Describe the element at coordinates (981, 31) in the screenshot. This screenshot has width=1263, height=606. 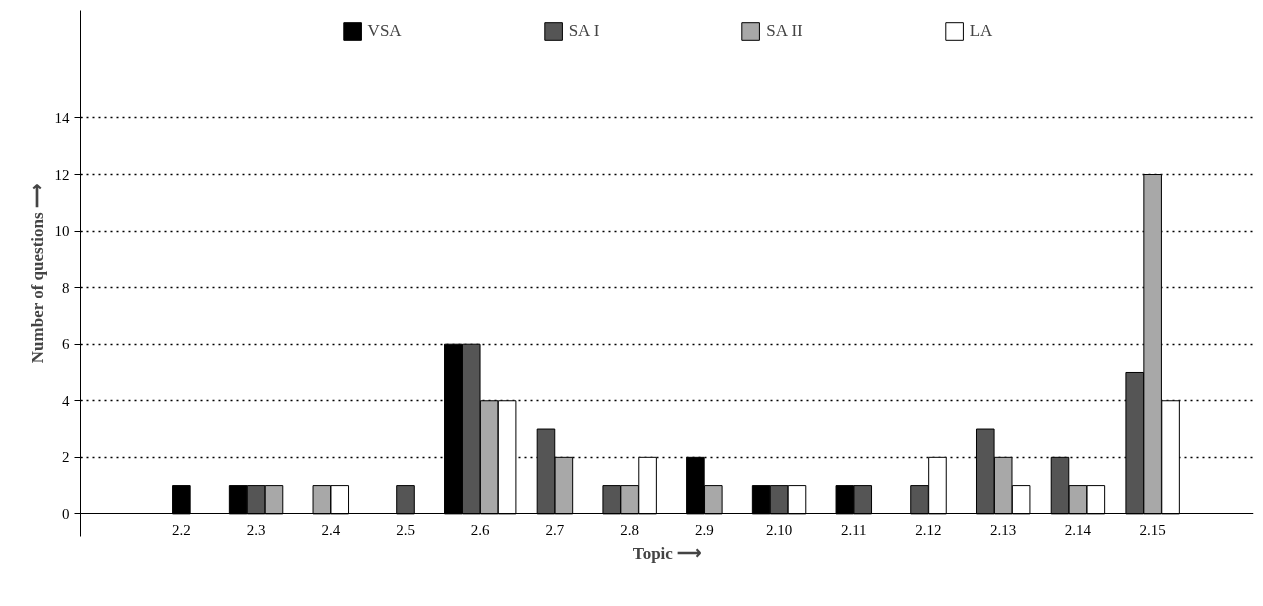
I see `legend-label: LA` at that location.